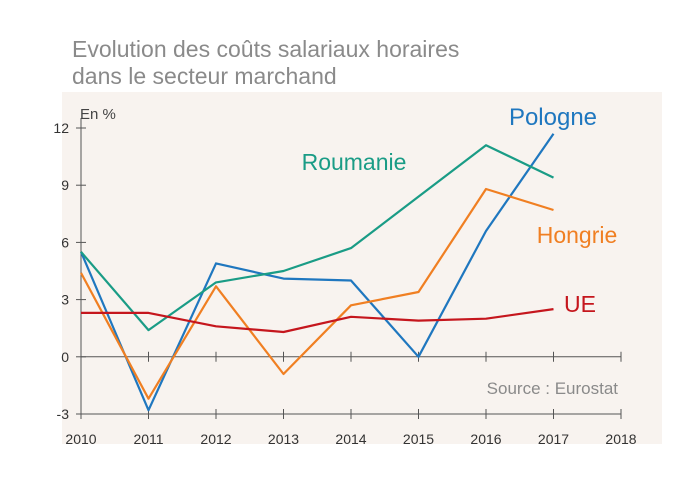 This screenshot has height=483, width=695. I want to click on series-label-ue: UE, so click(580, 304).